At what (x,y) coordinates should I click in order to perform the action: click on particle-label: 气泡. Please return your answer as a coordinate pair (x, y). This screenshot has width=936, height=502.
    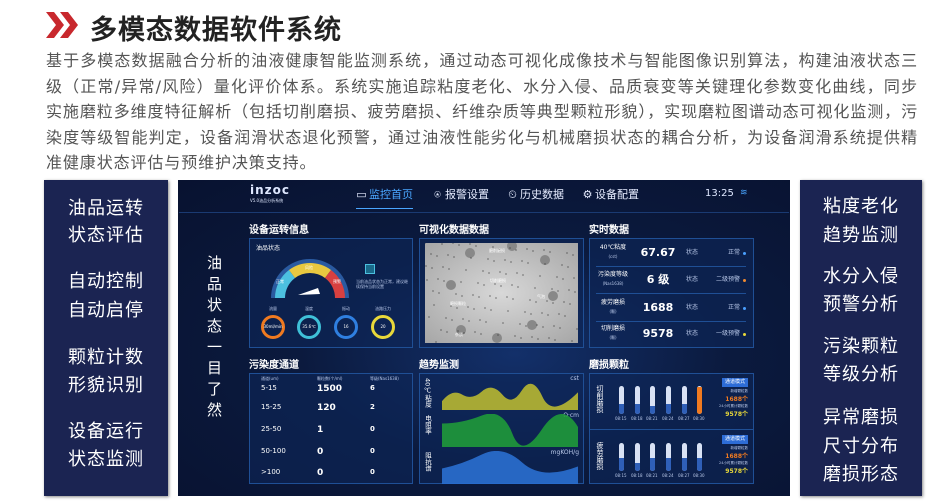
    Looking at the image, I should click on (541, 296).